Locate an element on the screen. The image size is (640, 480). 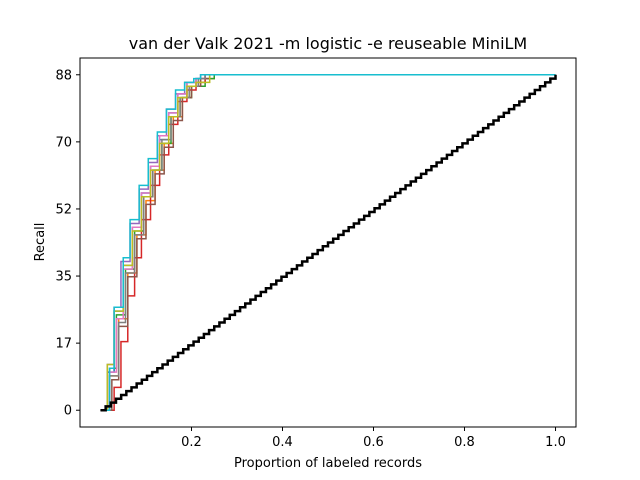
x-tick-label: 0.2 is located at coordinates (191, 442).